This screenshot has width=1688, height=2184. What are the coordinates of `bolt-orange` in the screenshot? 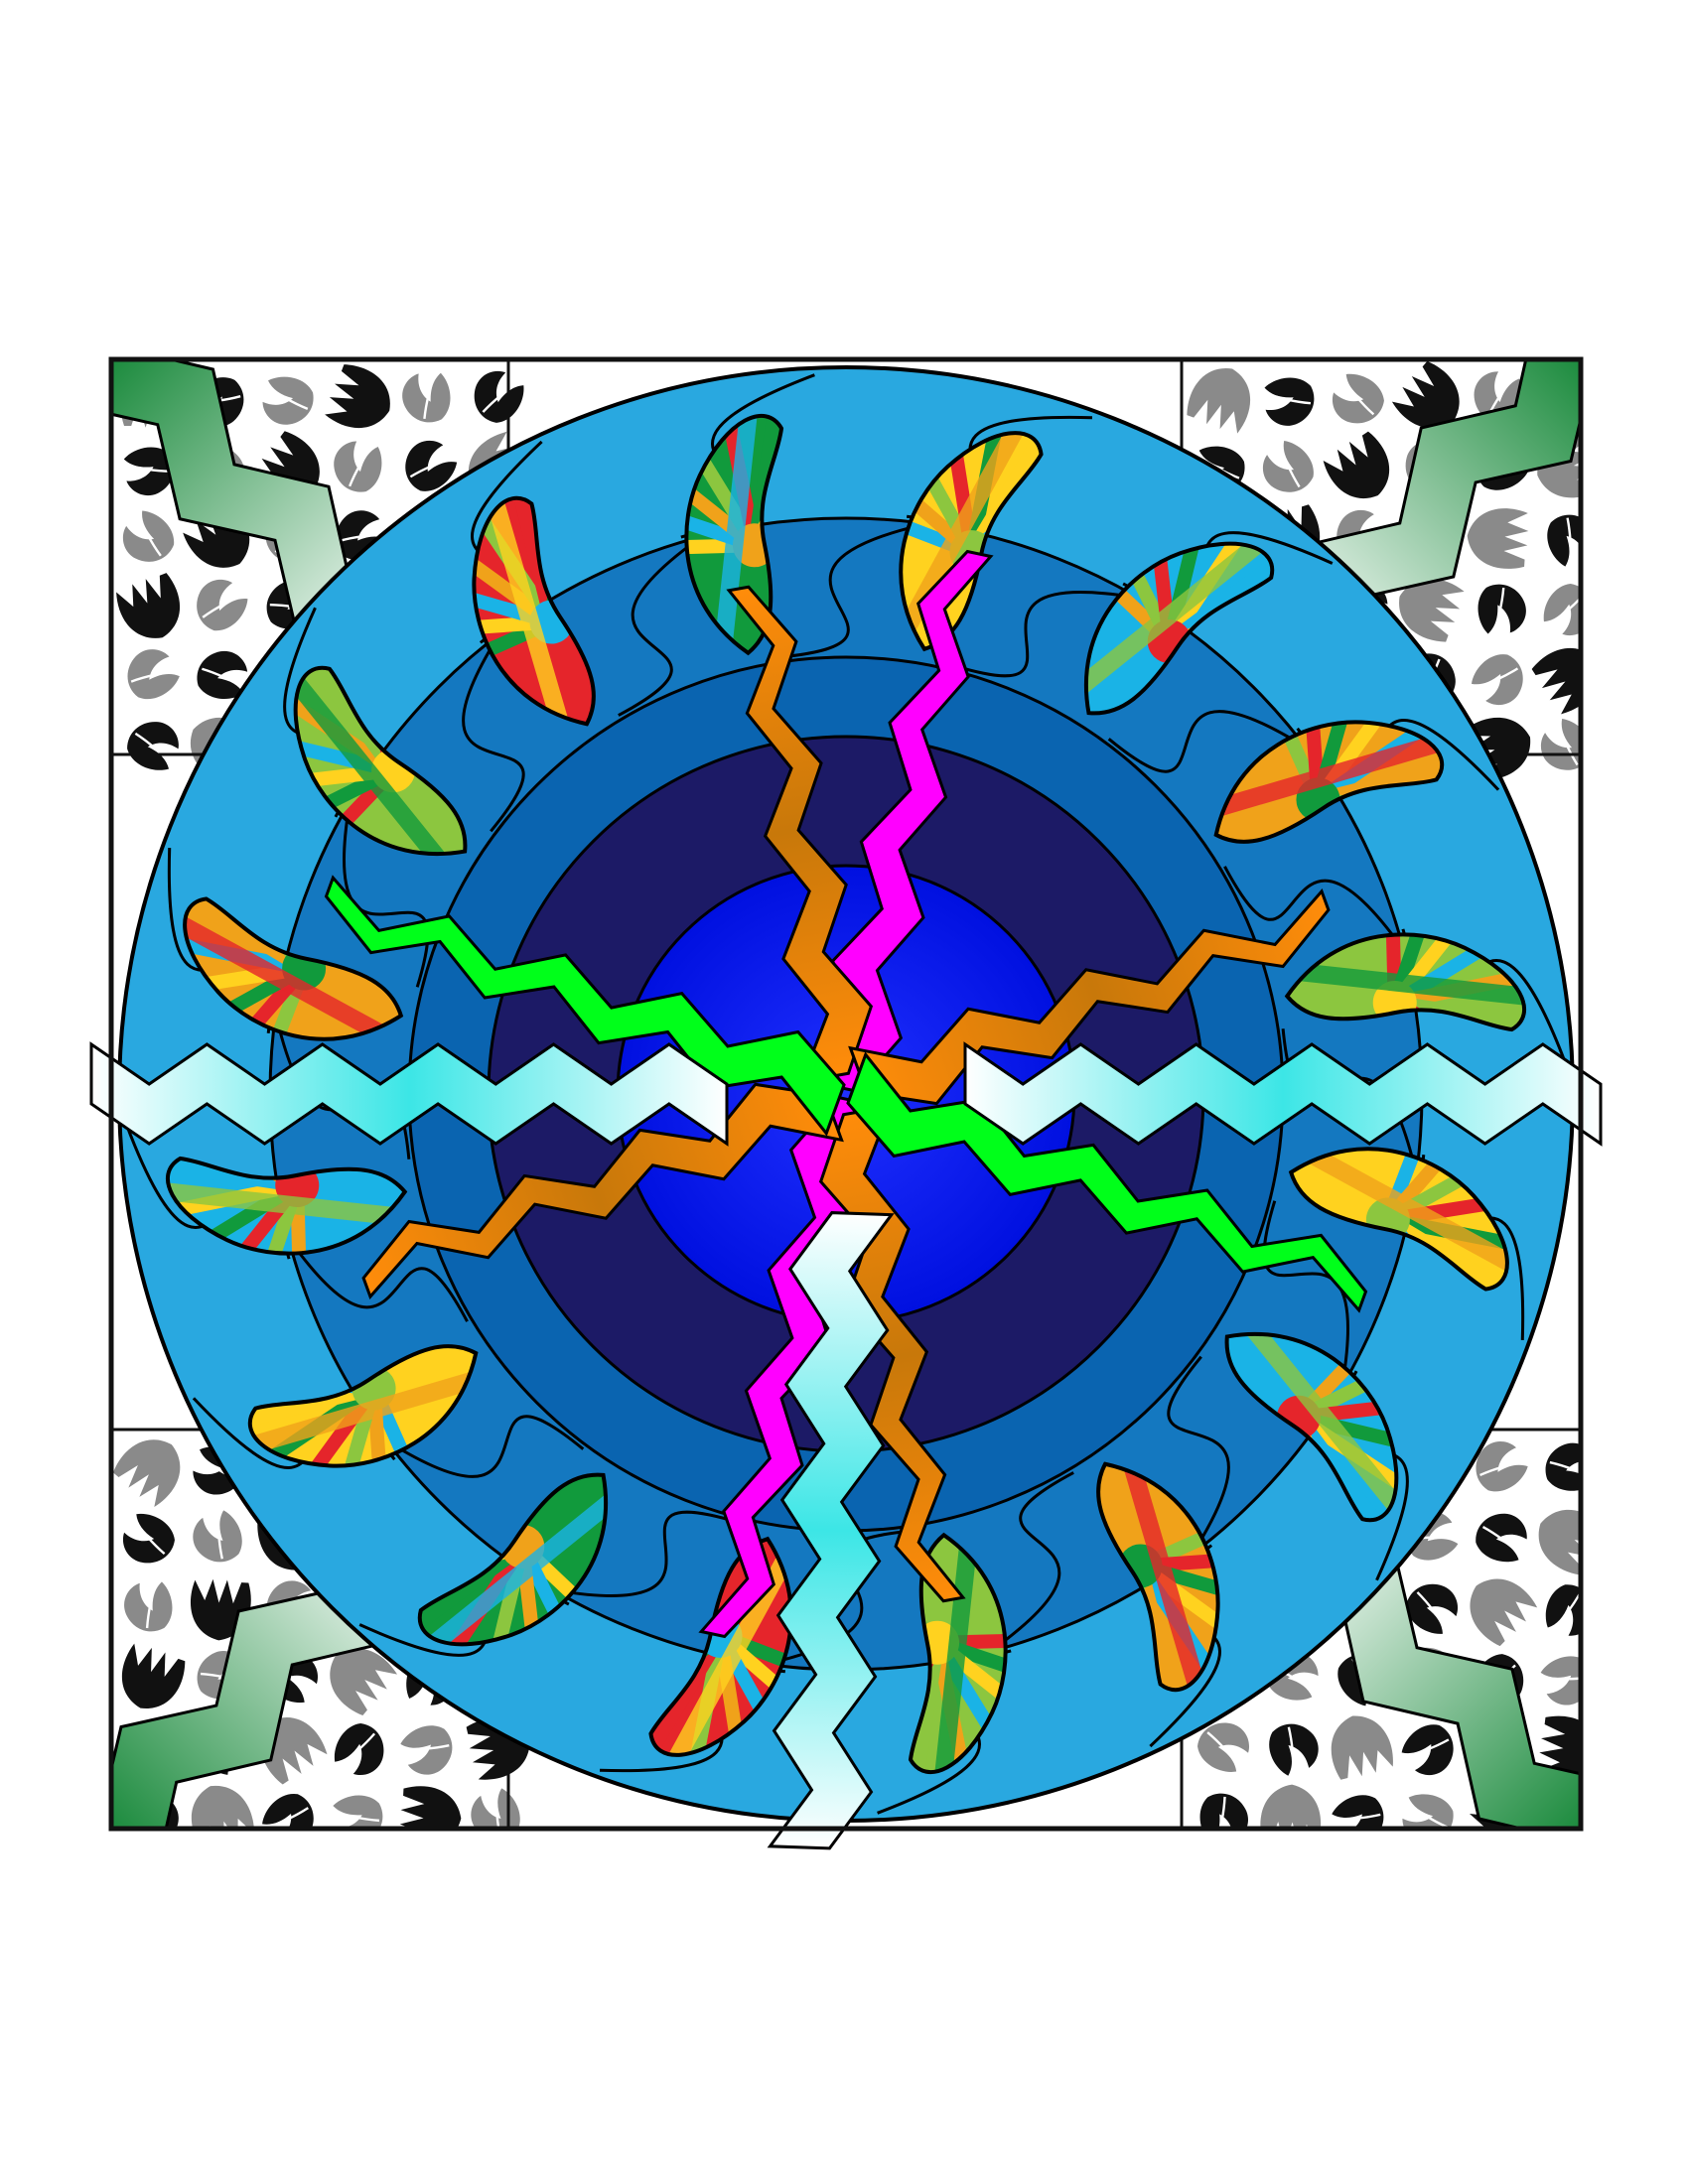 It's located at (800, 834).